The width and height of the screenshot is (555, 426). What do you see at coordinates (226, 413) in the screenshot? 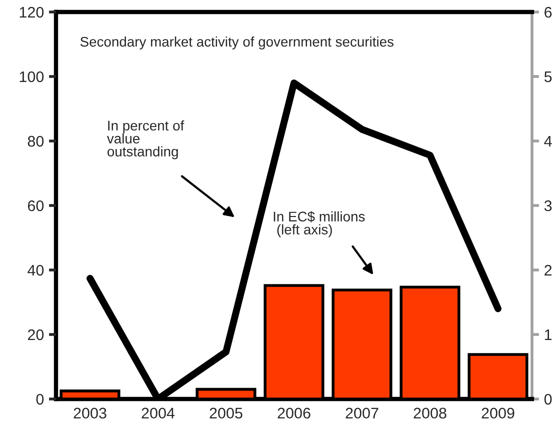
I see `x-tick-label: 2005` at bounding box center [226, 413].